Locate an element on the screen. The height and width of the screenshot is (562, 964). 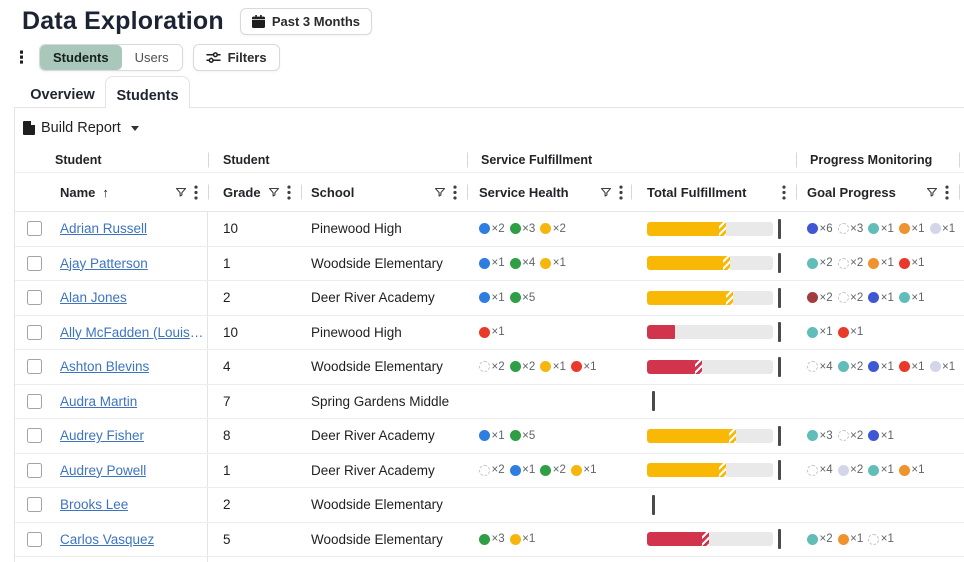
toolbar-menu-icon: ⋮ is located at coordinates (21, 57).